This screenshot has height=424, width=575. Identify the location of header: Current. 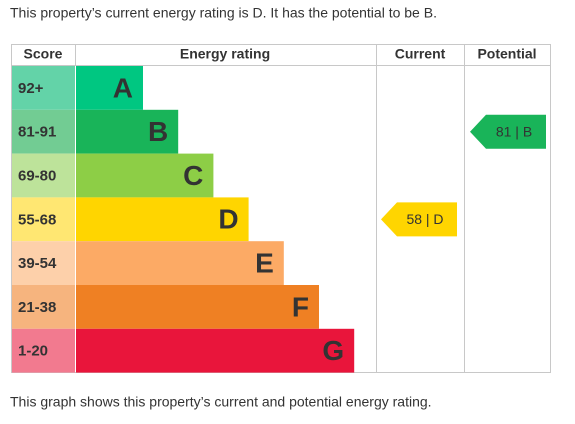
(420, 54).